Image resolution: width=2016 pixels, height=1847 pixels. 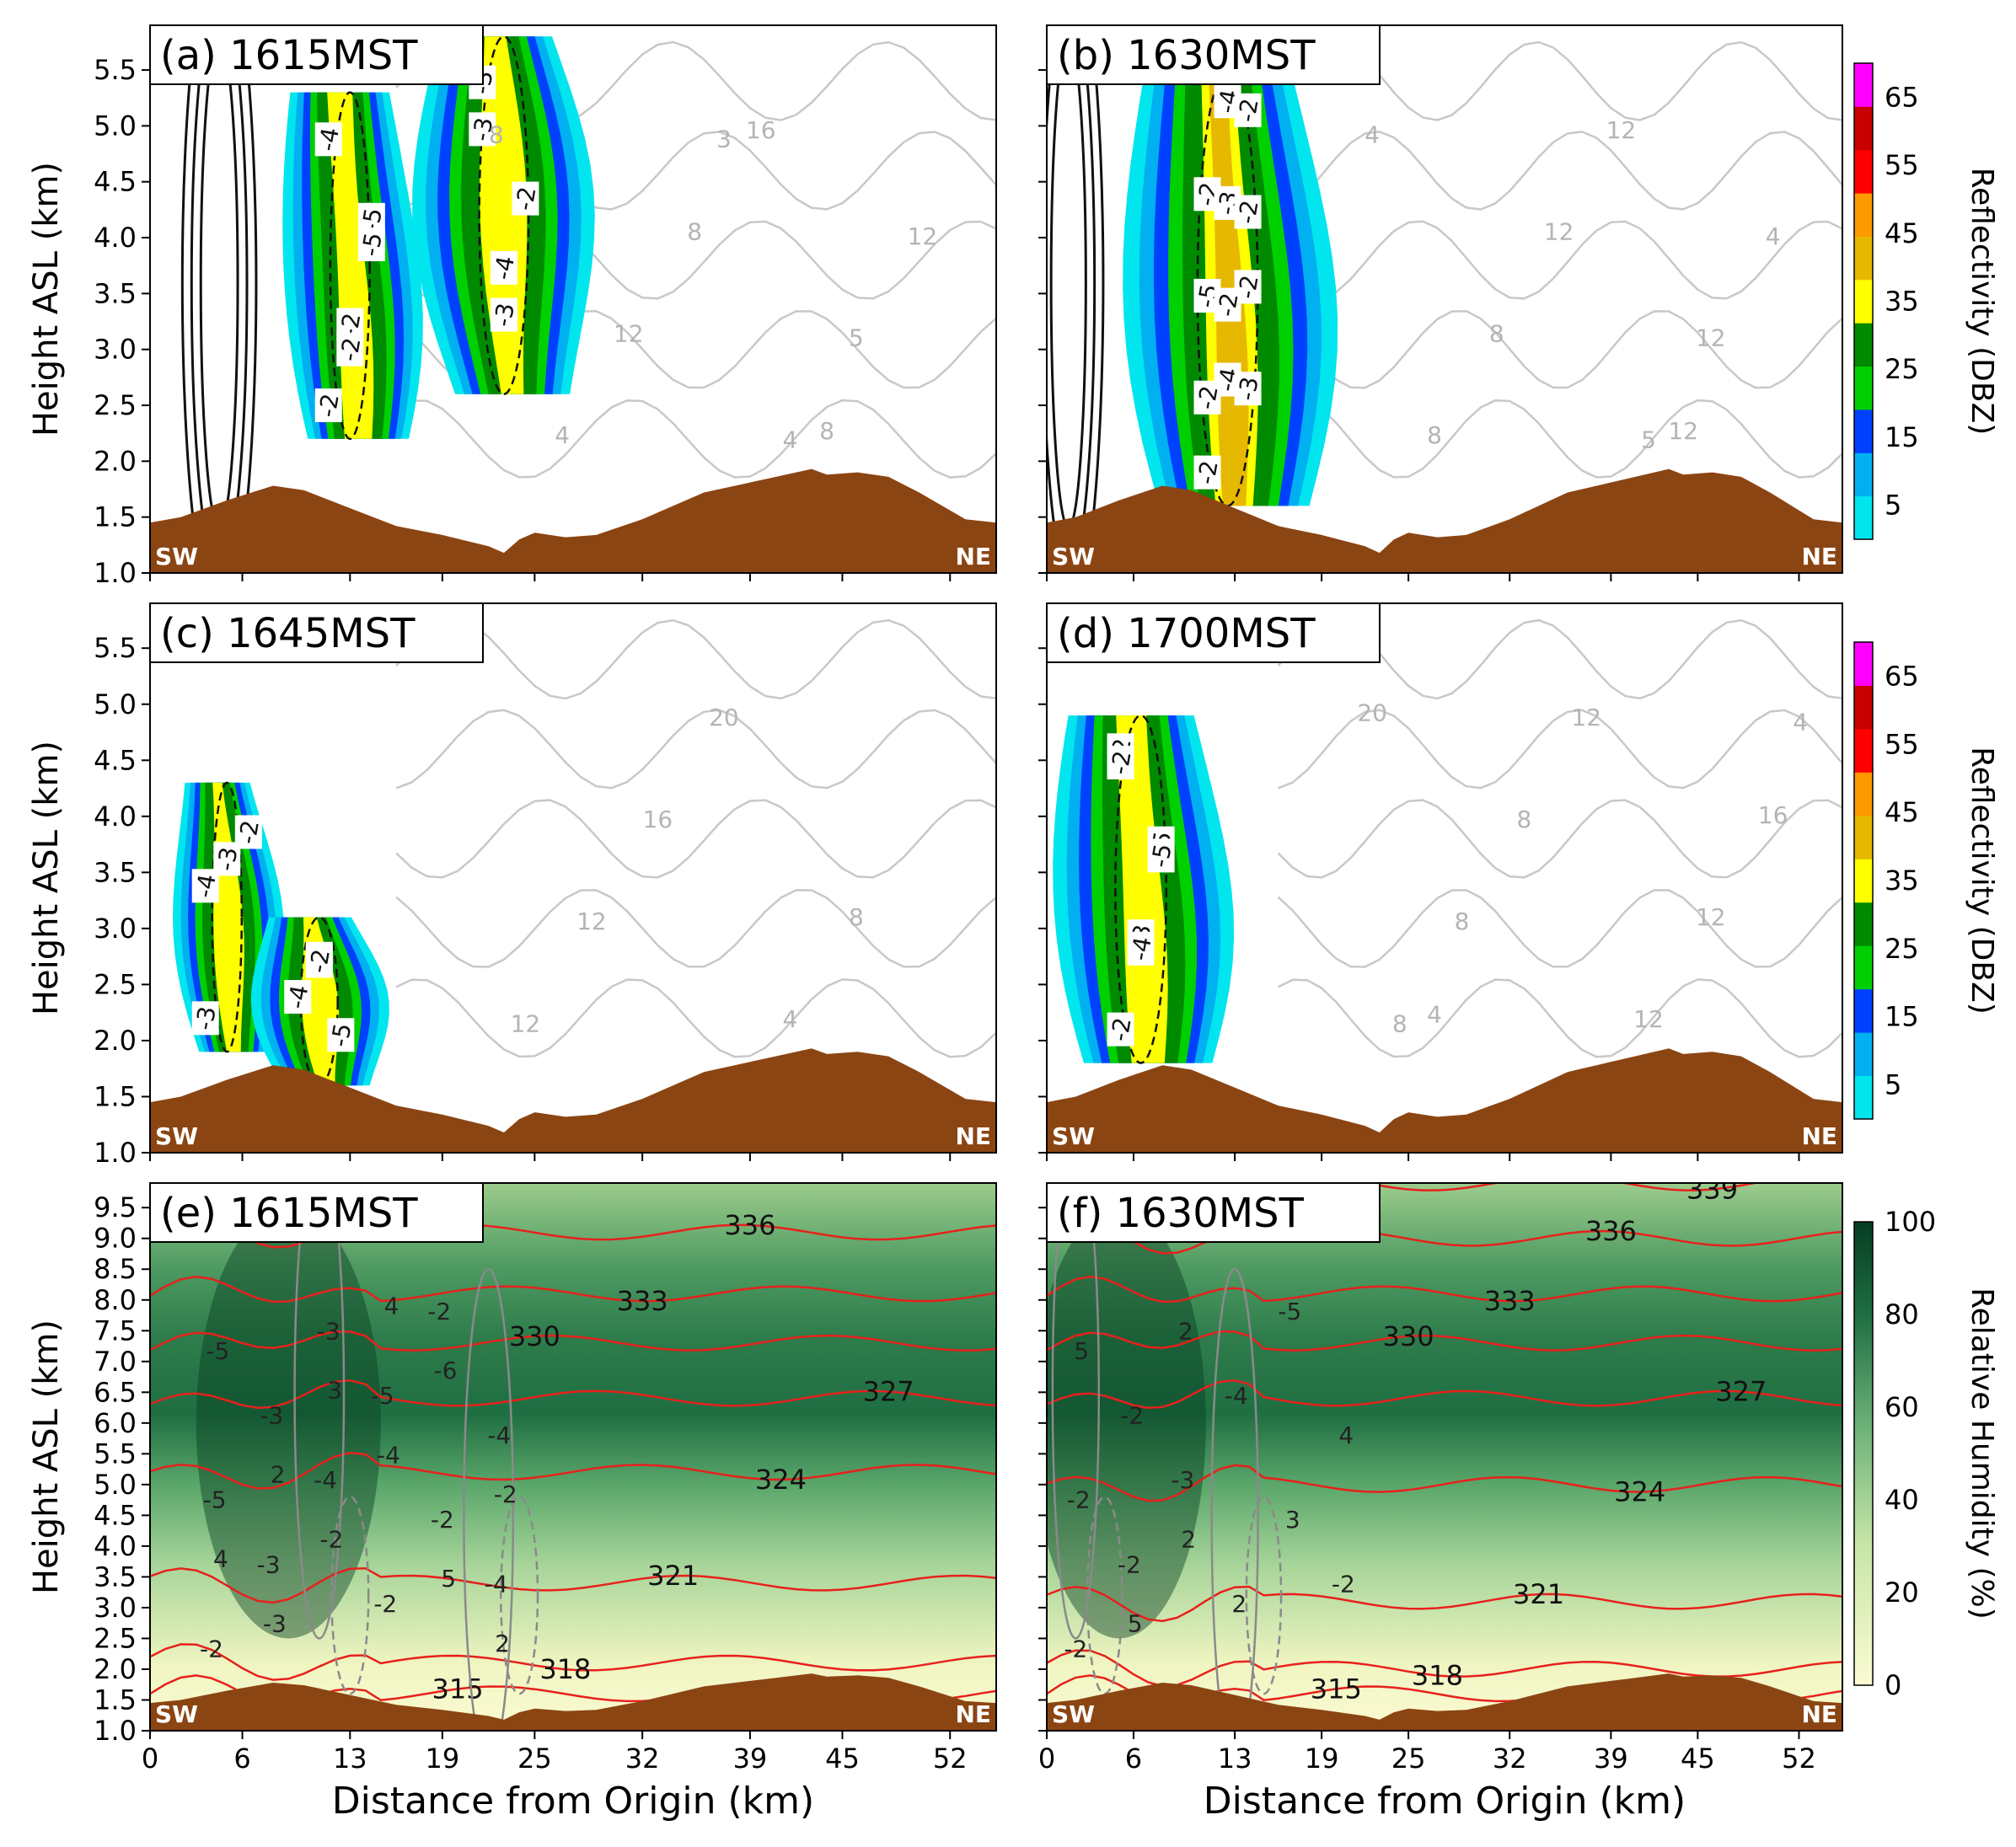 I want to click on y-tick-label: 6.0, so click(x=115, y=1423).